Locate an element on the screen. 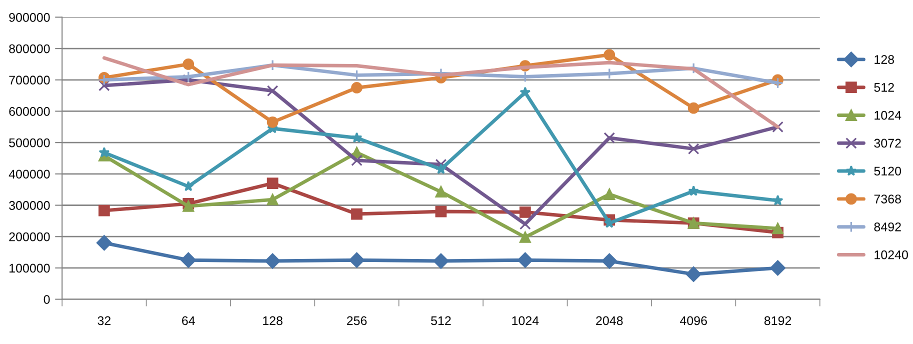 The height and width of the screenshot is (344, 913). y-tick-label: 100000 is located at coordinates (30, 268).